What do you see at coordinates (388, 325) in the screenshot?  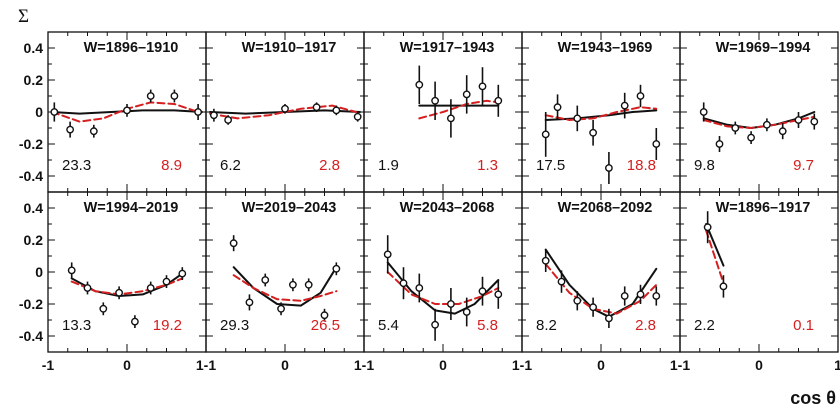 I see `value-black: 5.4` at bounding box center [388, 325].